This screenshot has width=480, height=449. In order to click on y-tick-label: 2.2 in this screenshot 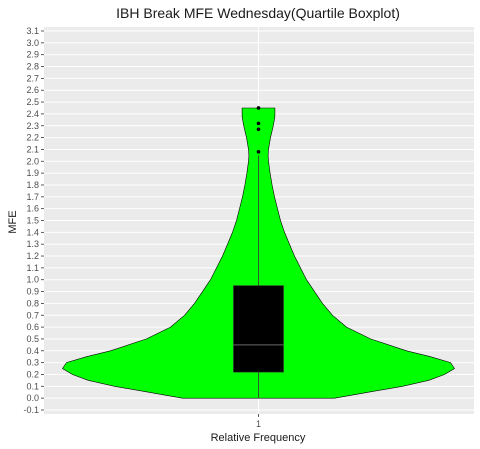, I will do `click(32, 138)`.